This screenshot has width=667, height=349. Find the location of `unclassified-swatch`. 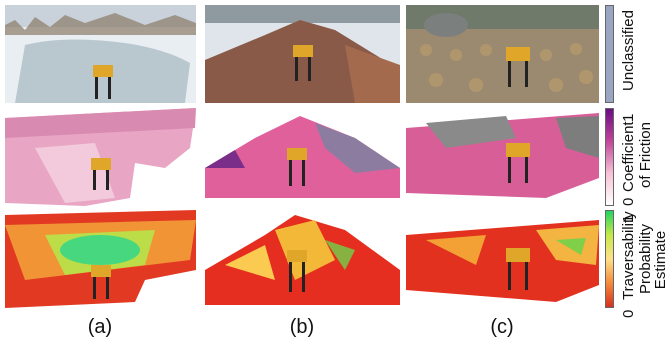

unclassified-swatch is located at coordinates (609, 54).